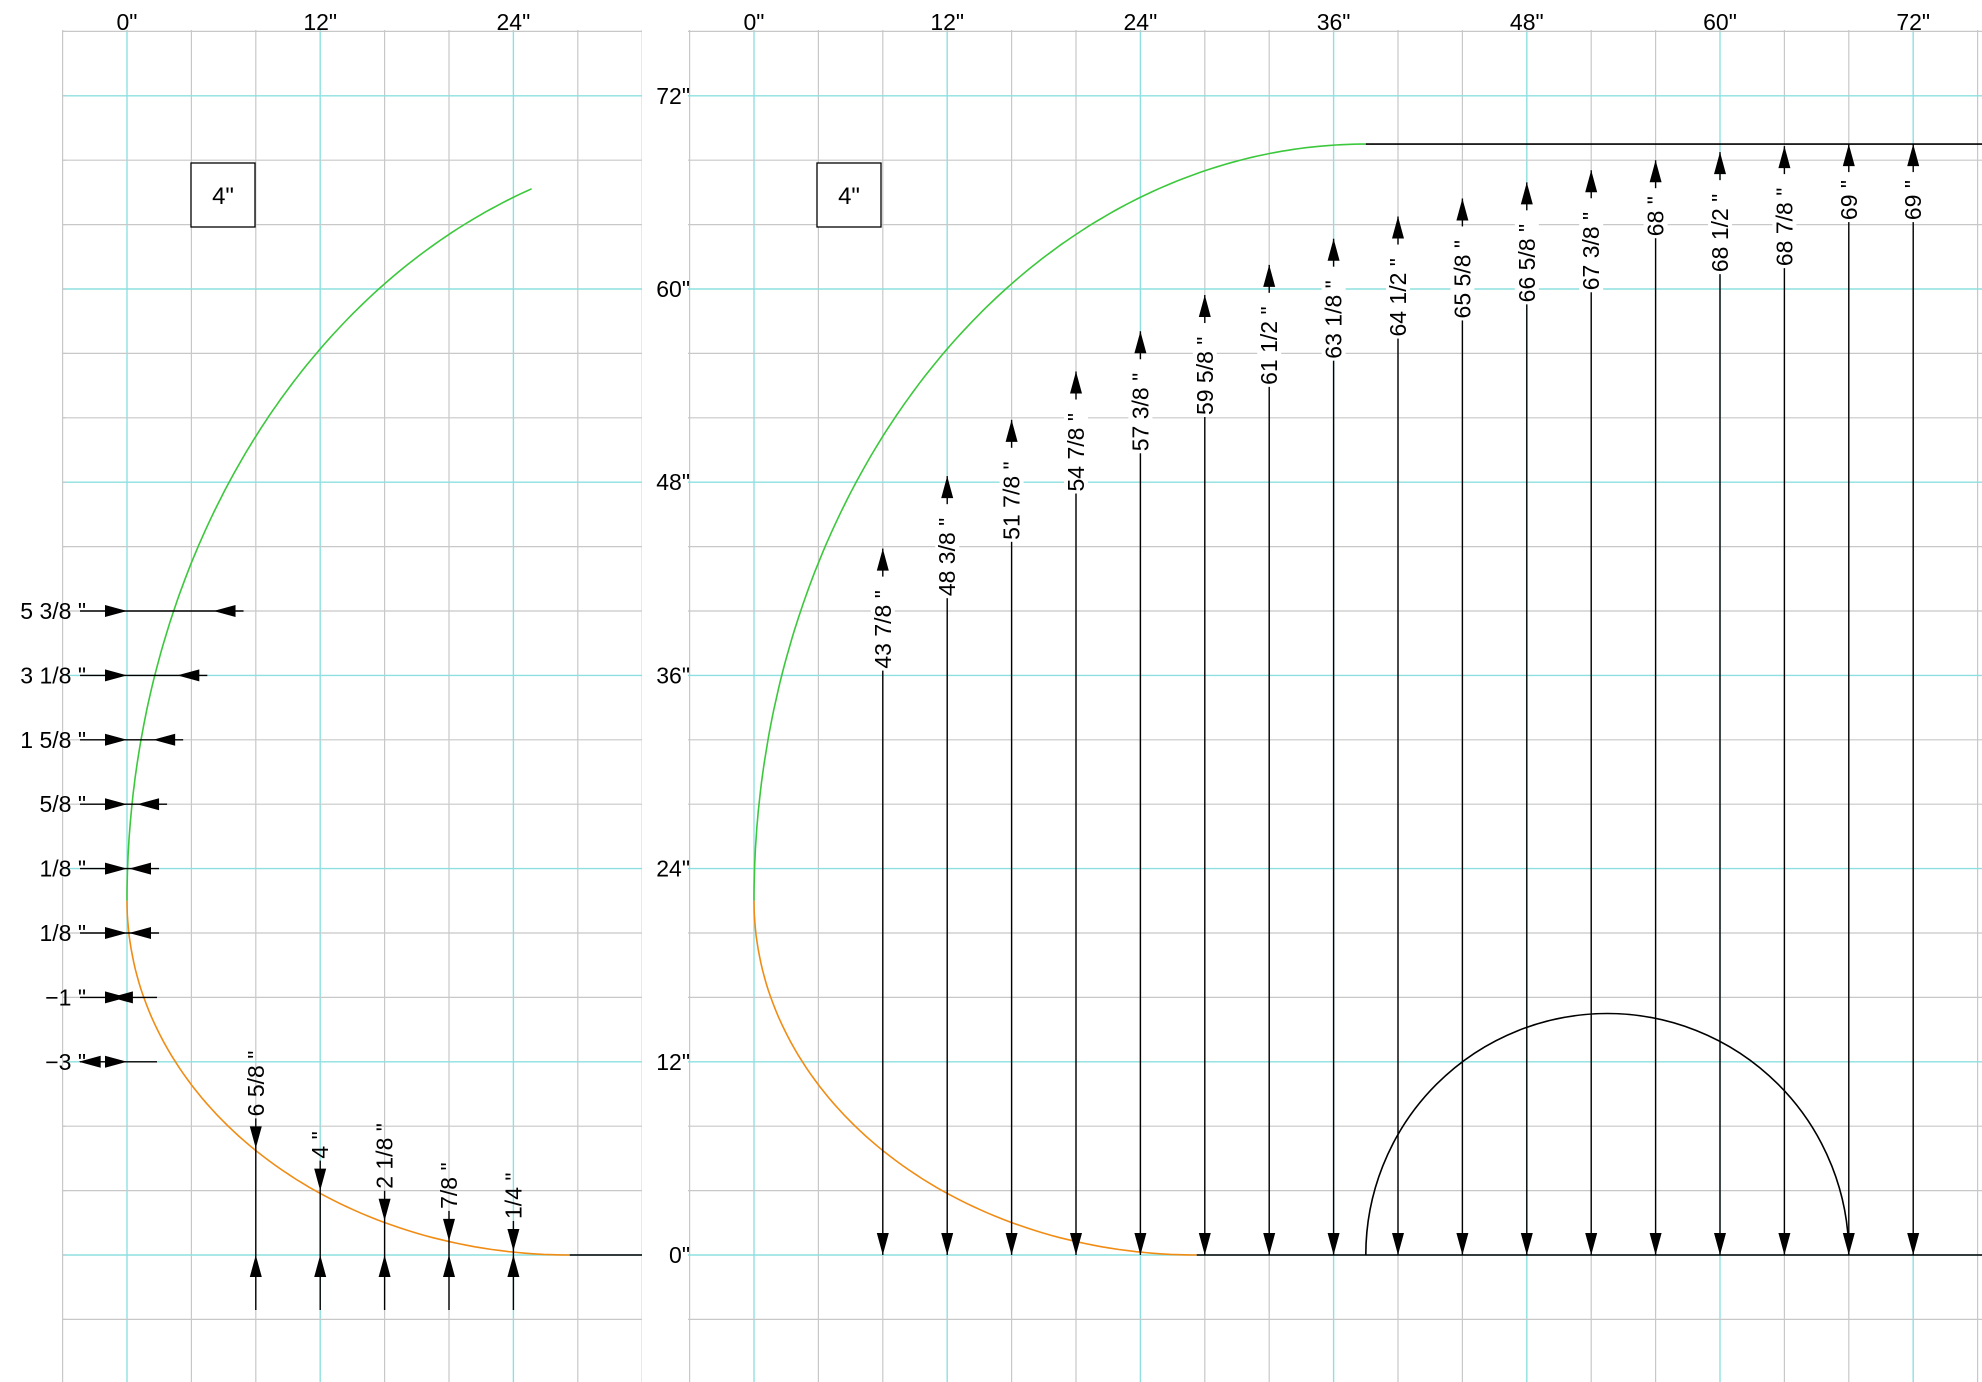  Describe the element at coordinates (1398, 735) in the screenshot. I see `vertical-dimension: 64 1/2 "` at that location.